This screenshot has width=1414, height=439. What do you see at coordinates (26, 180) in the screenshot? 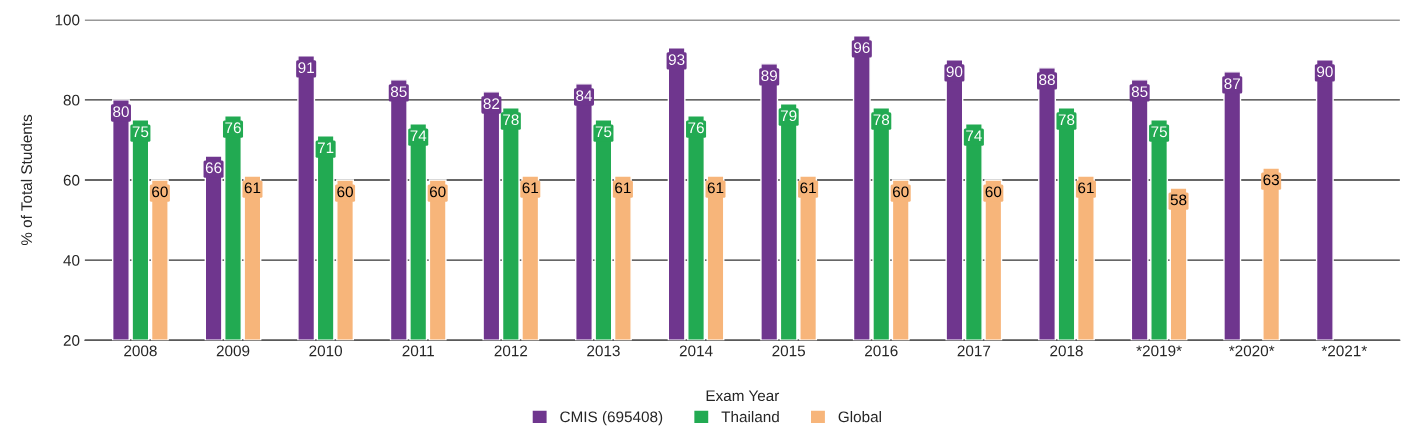
I see `y-axis-title: % of Total Students` at bounding box center [26, 180].